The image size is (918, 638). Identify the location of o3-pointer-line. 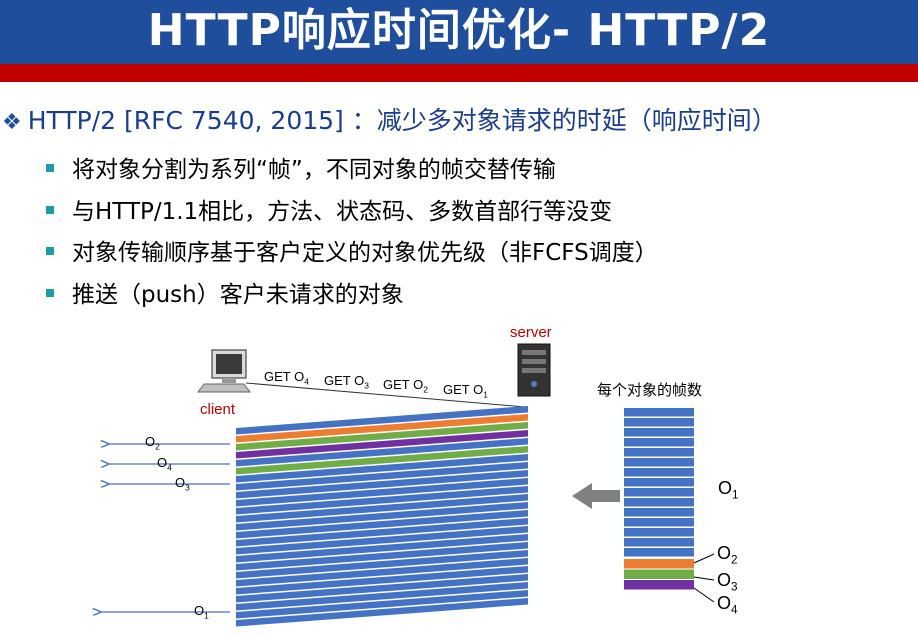
(704, 578).